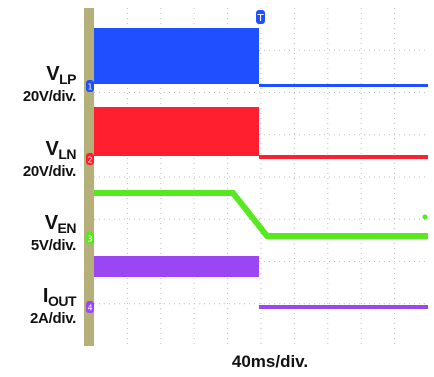 The width and height of the screenshot is (434, 377). I want to click on channel-marker-i_out, so click(90, 307).